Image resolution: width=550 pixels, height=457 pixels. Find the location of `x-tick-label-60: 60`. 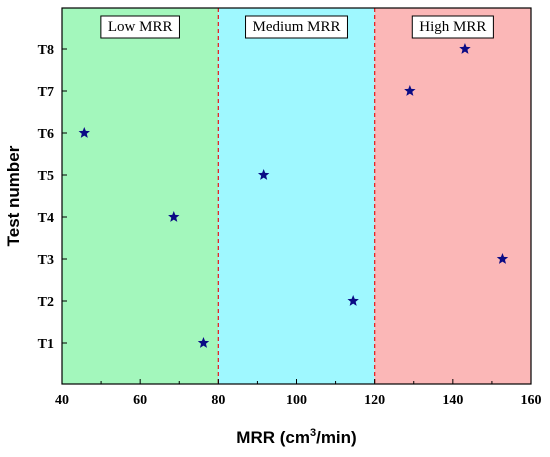

x-tick-label-60: 60 is located at coordinates (140, 400).